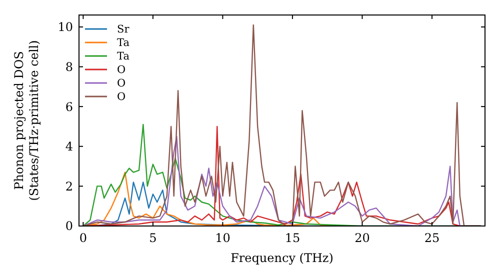 The image size is (500, 280). I want to click on x-tick-label: 0, so click(83, 238).